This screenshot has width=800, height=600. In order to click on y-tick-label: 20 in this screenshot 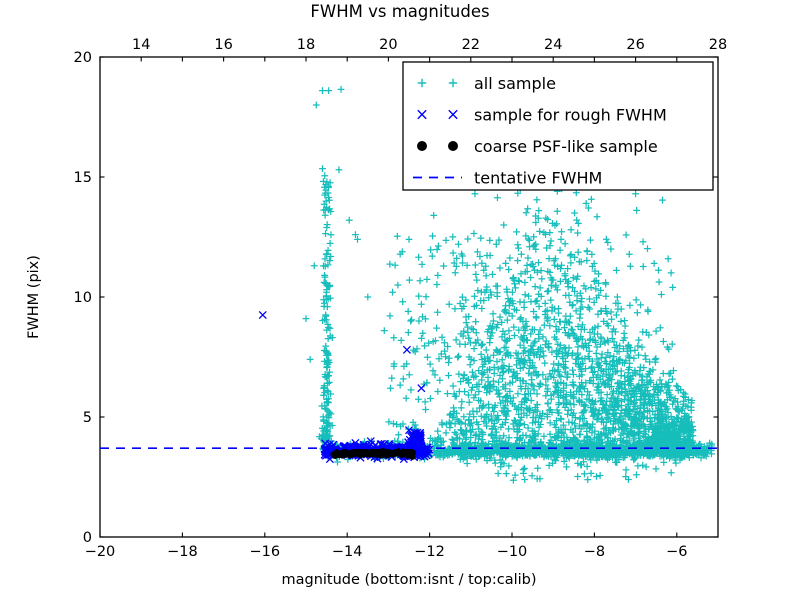, I will do `click(83, 58)`.